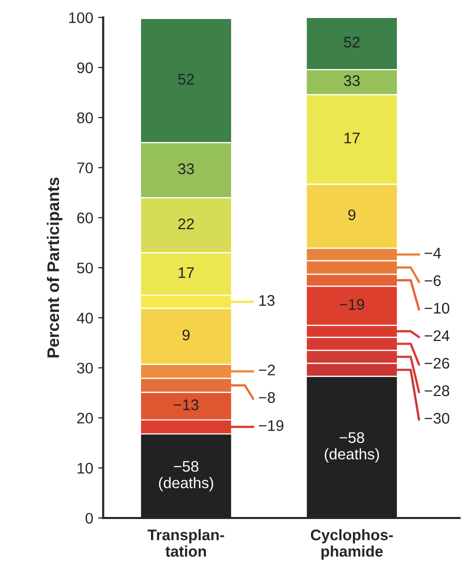 The image size is (469, 582). Describe the element at coordinates (186, 79) in the screenshot. I see `text: 52` at that location.